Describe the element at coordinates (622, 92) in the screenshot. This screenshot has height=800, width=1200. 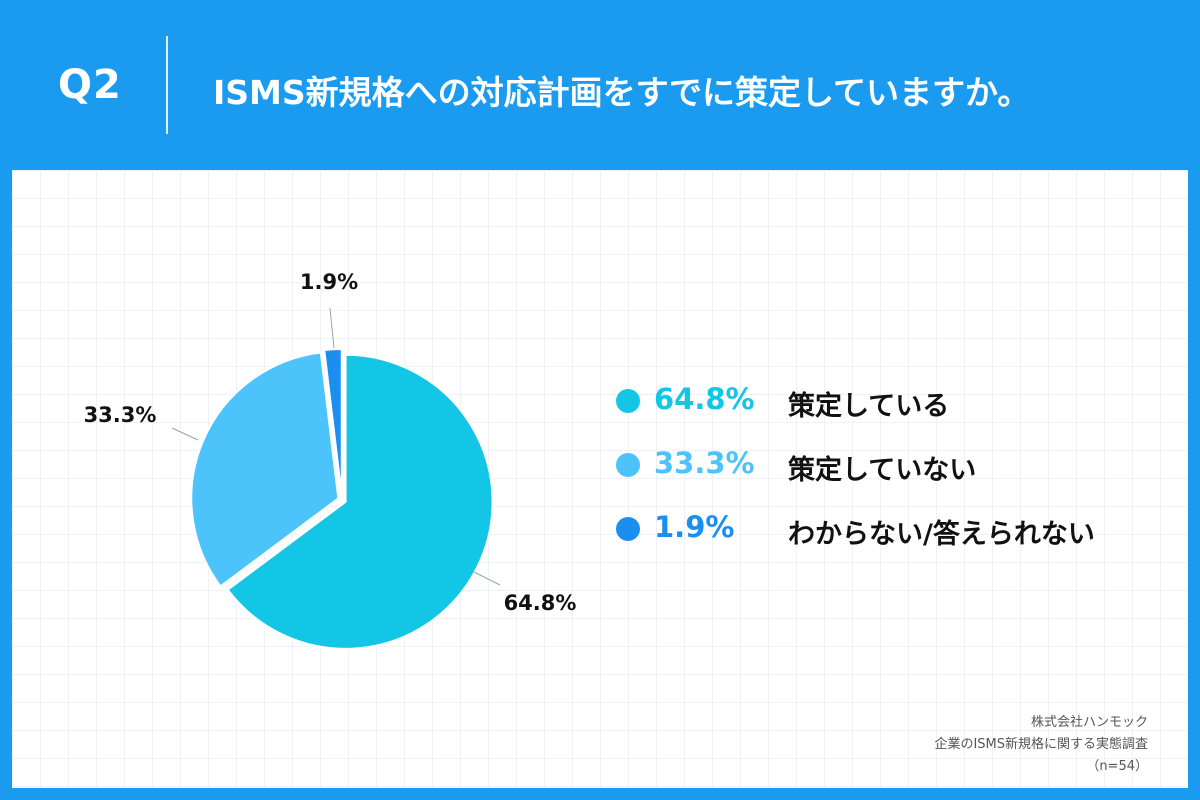
I see `question-title: ISMS新規格への対応計画をすでに策定していますか。` at that location.